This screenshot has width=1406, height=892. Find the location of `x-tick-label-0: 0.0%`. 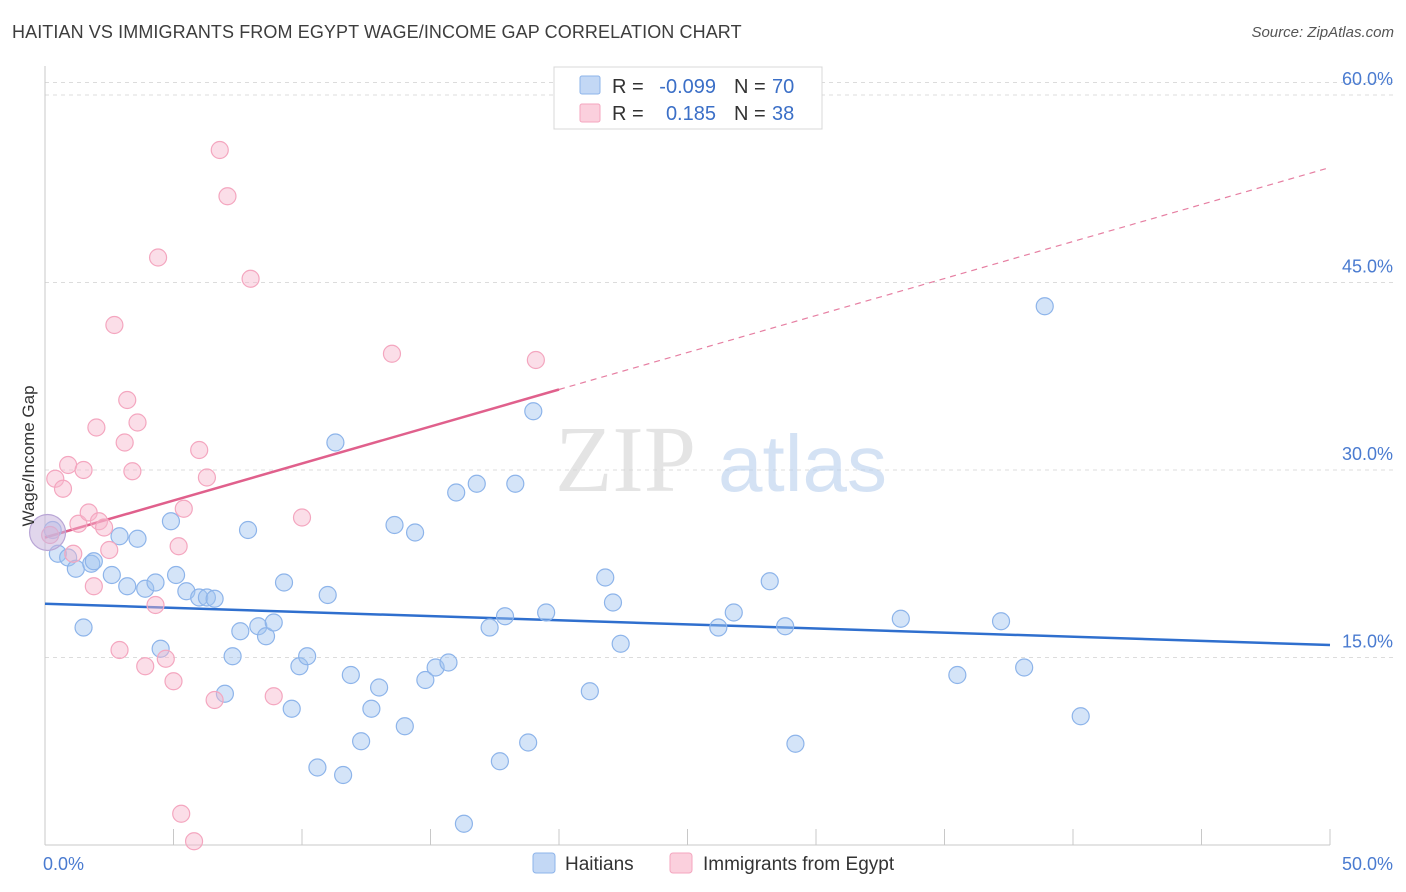

x-tick-label-0: 0.0% is located at coordinates (63, 864).